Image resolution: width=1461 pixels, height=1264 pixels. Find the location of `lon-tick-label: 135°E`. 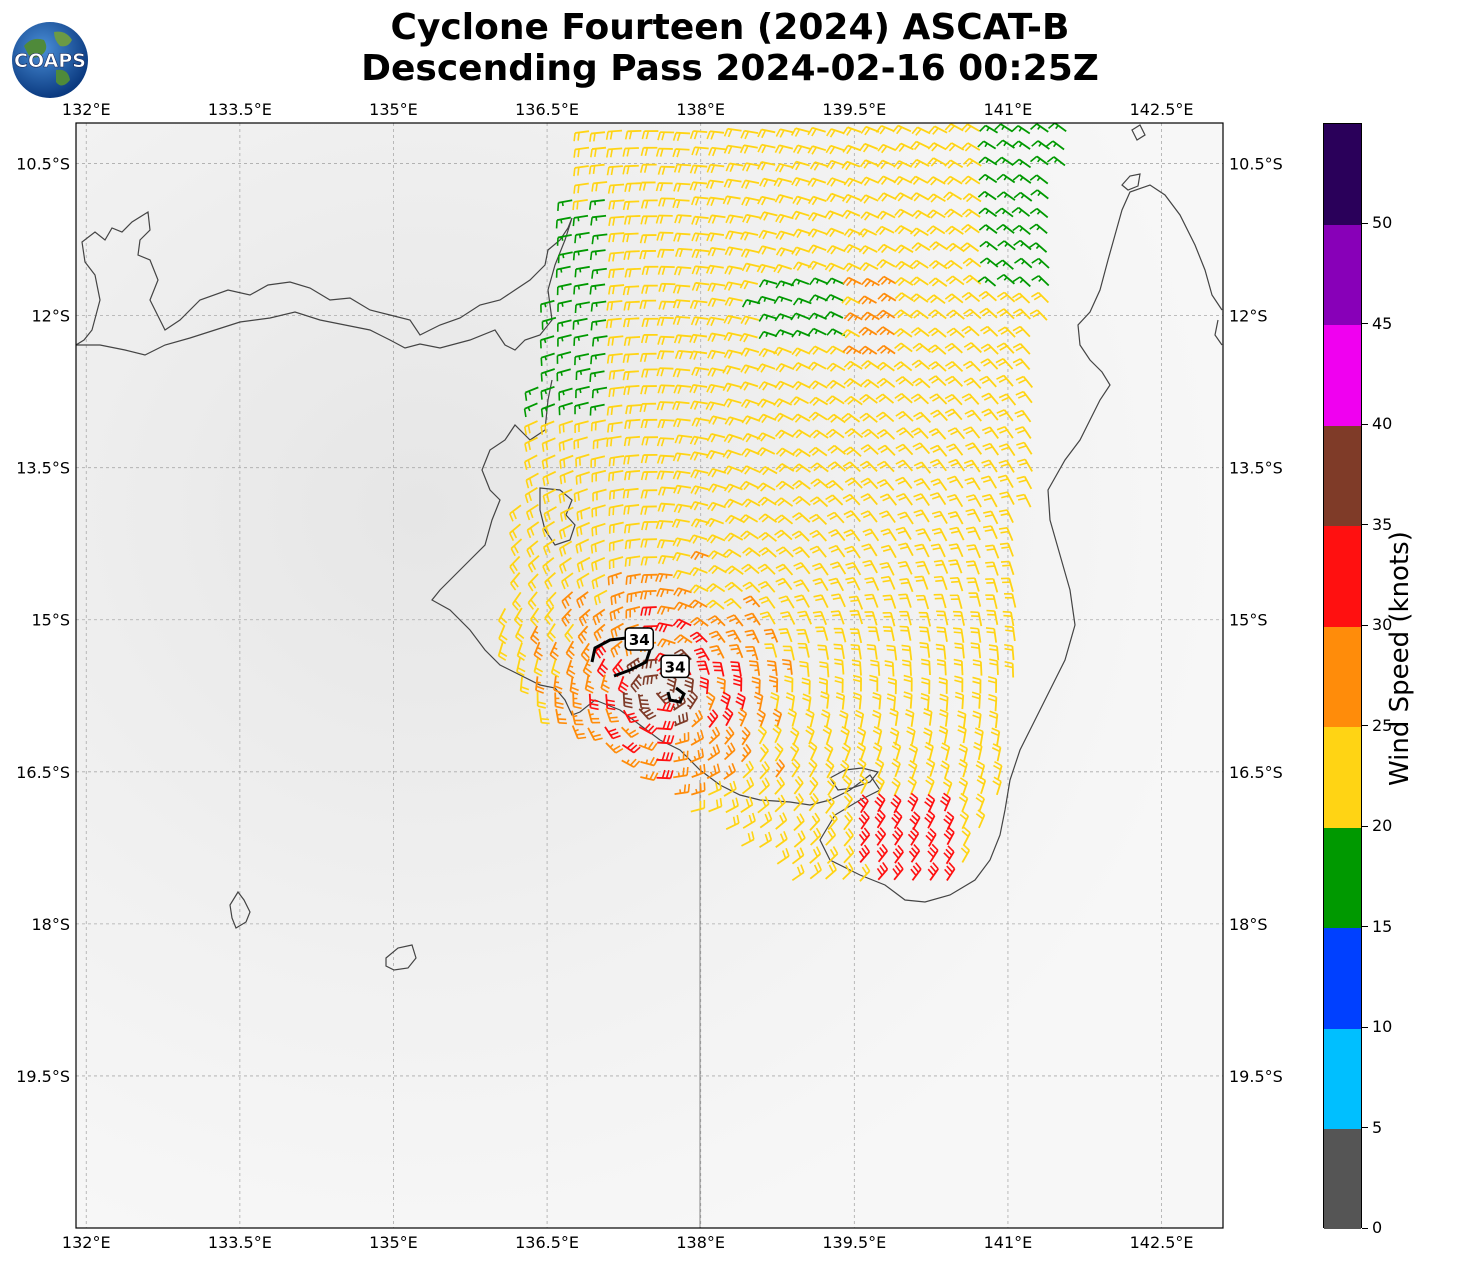

lon-tick-label: 135°E is located at coordinates (393, 109).